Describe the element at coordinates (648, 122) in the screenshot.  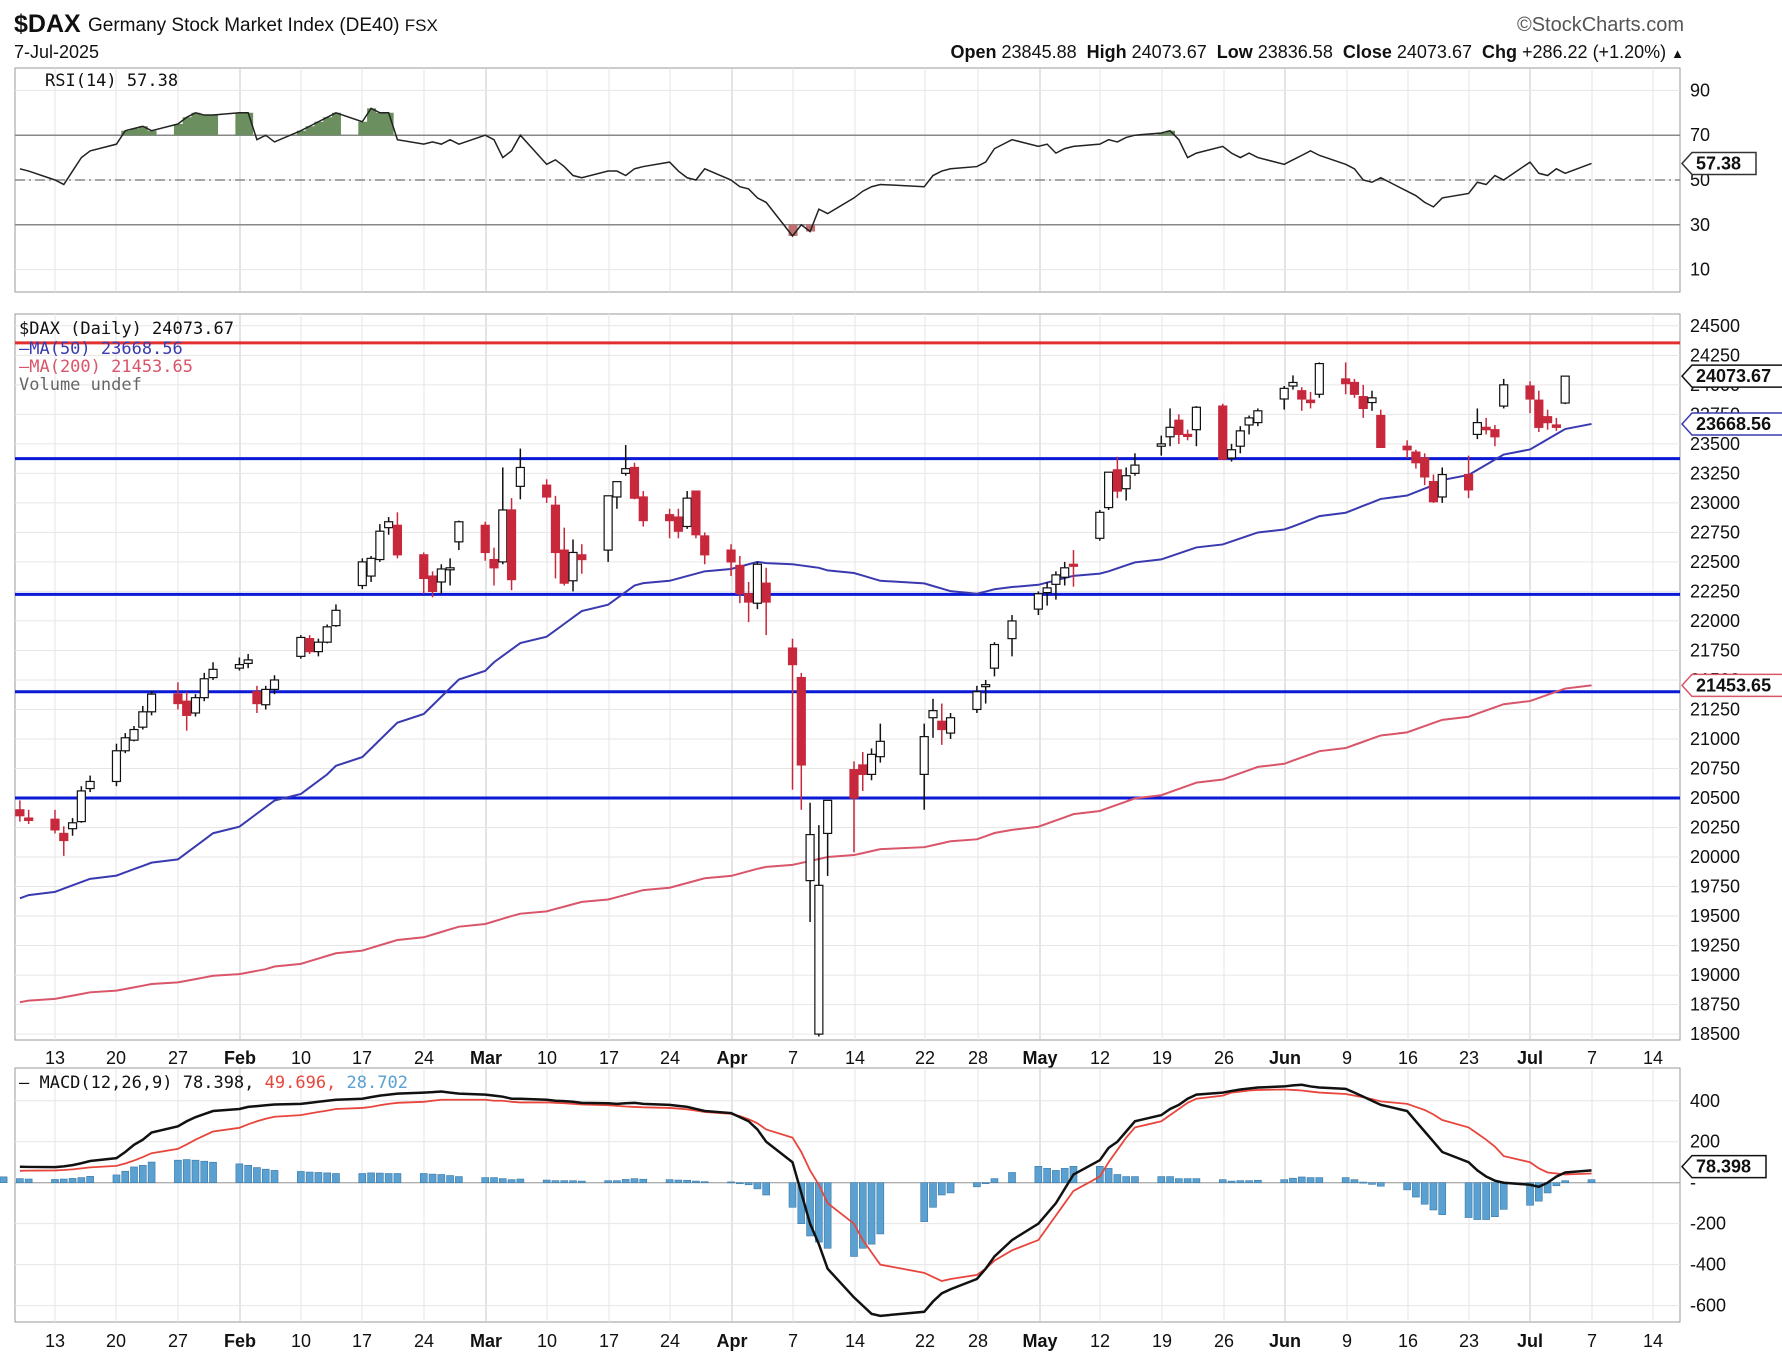
I see `rsi-overbought-fill` at that location.